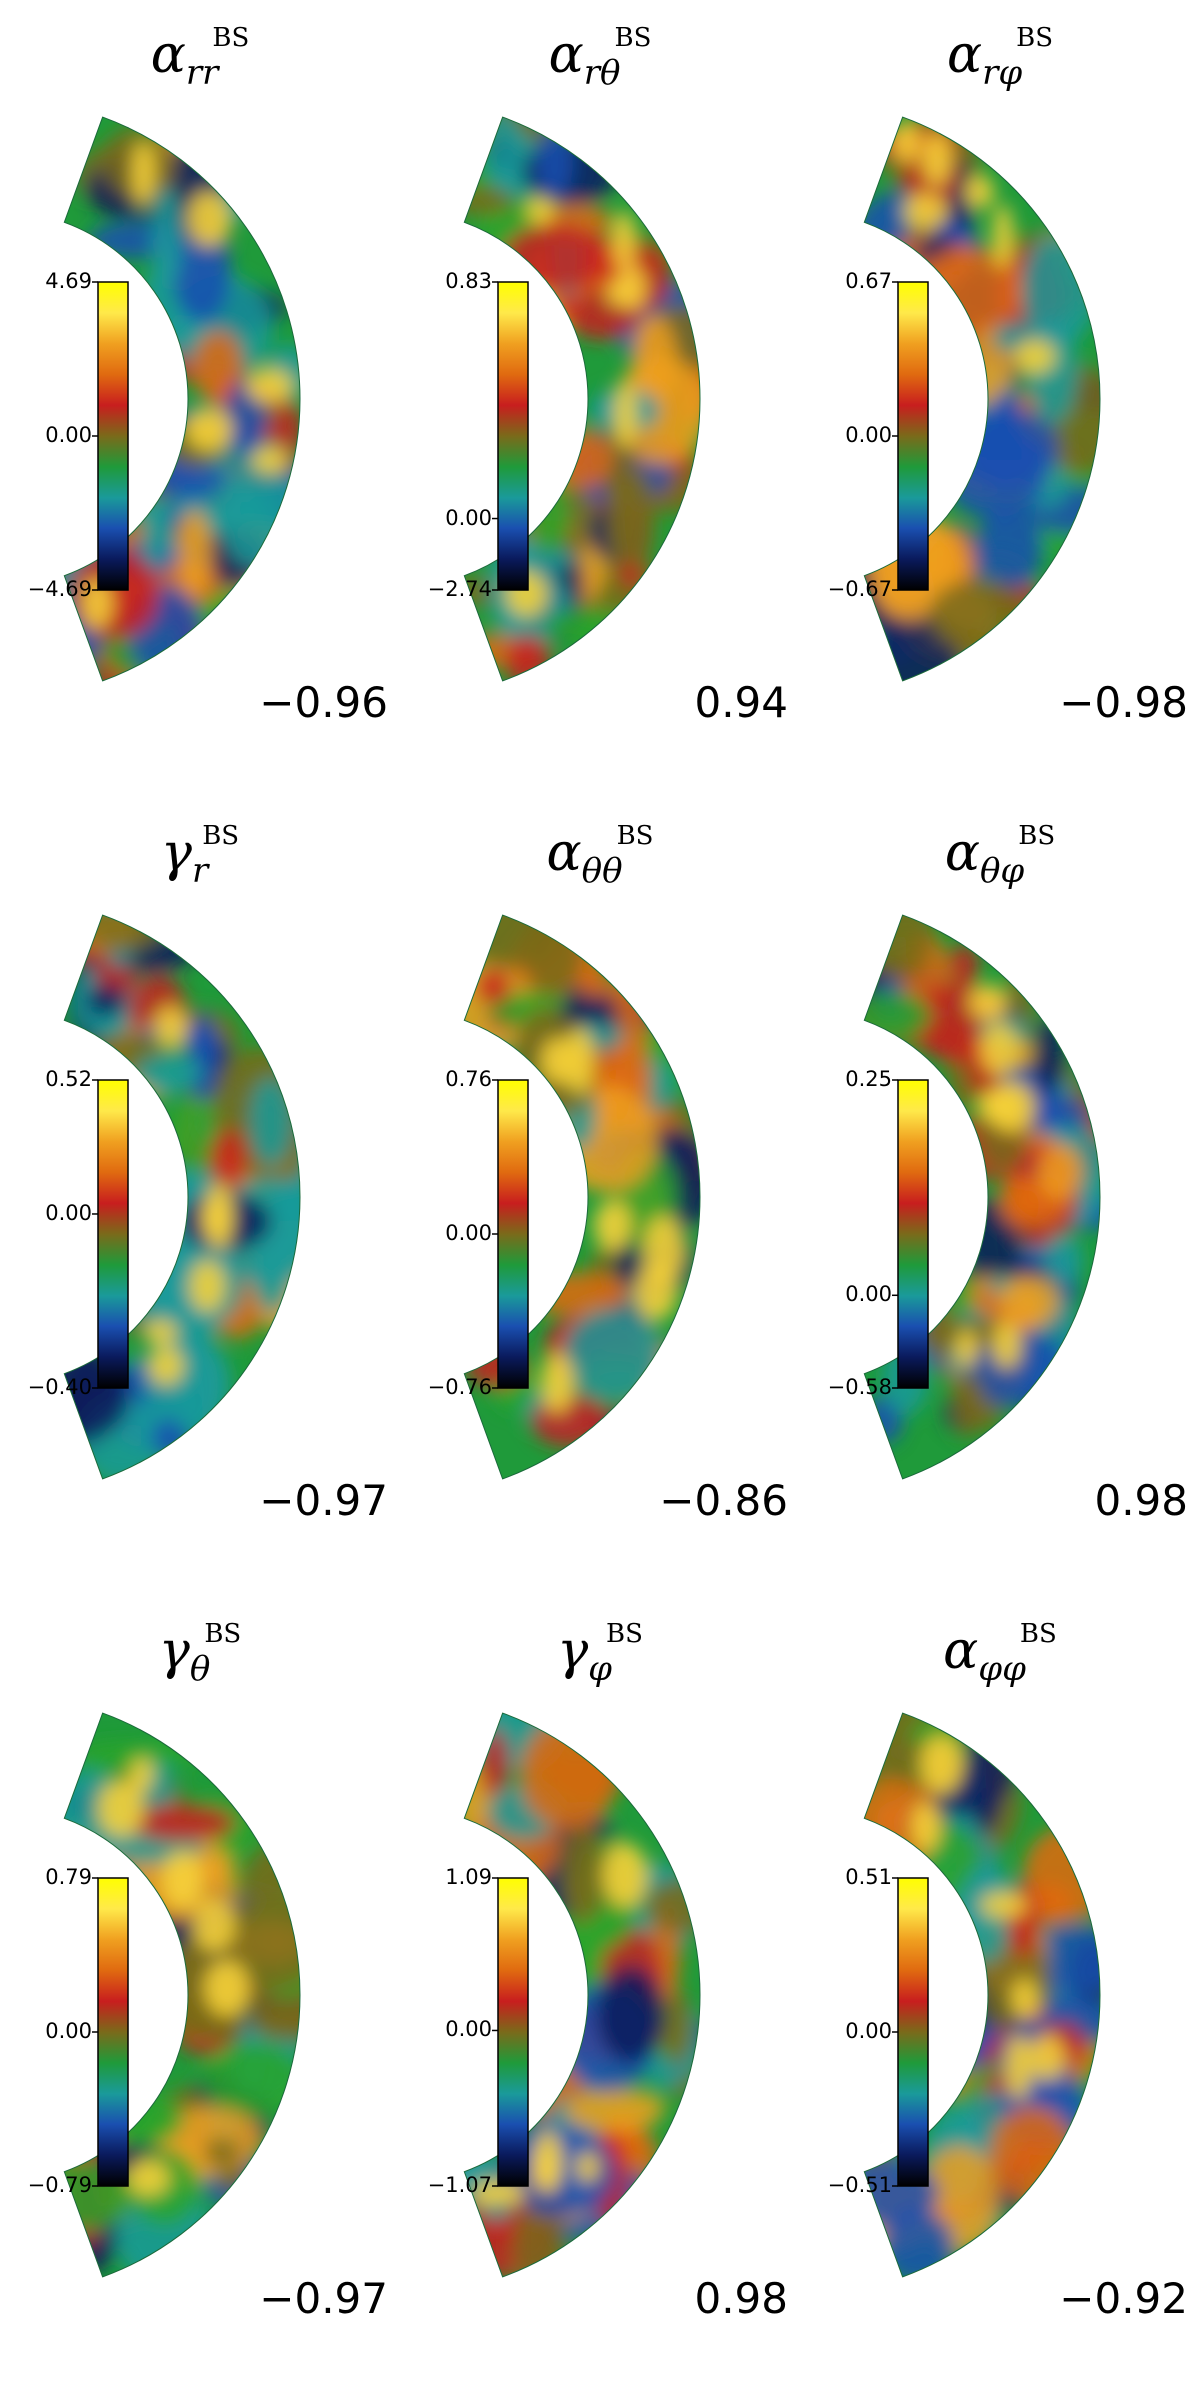 Image resolution: width=1200 pixels, height=2395 pixels. Describe the element at coordinates (459, 2185) in the screenshot. I see `colorbar-label-min: −1.07` at that location.